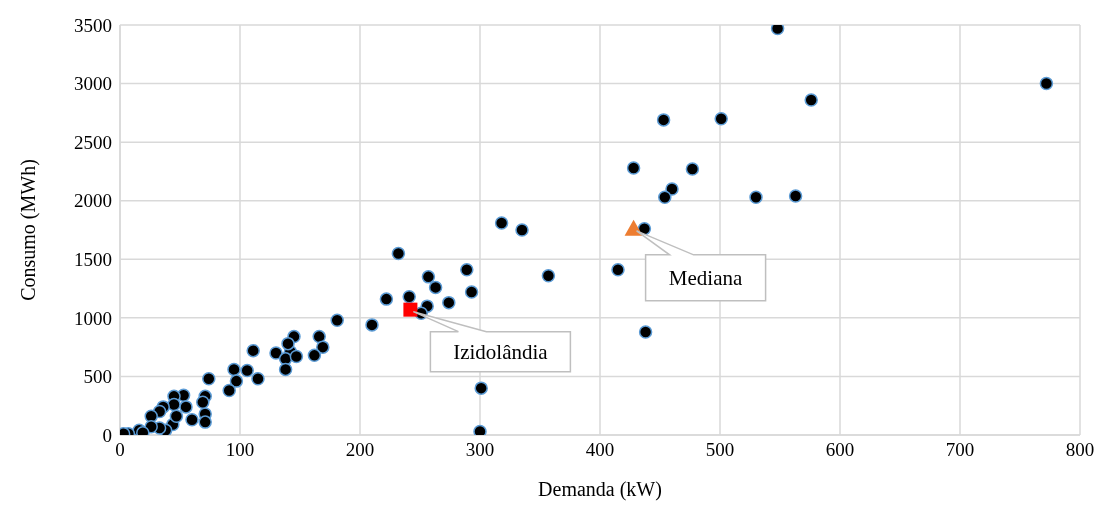  I want to click on y-tick-label: 500, so click(97, 377).